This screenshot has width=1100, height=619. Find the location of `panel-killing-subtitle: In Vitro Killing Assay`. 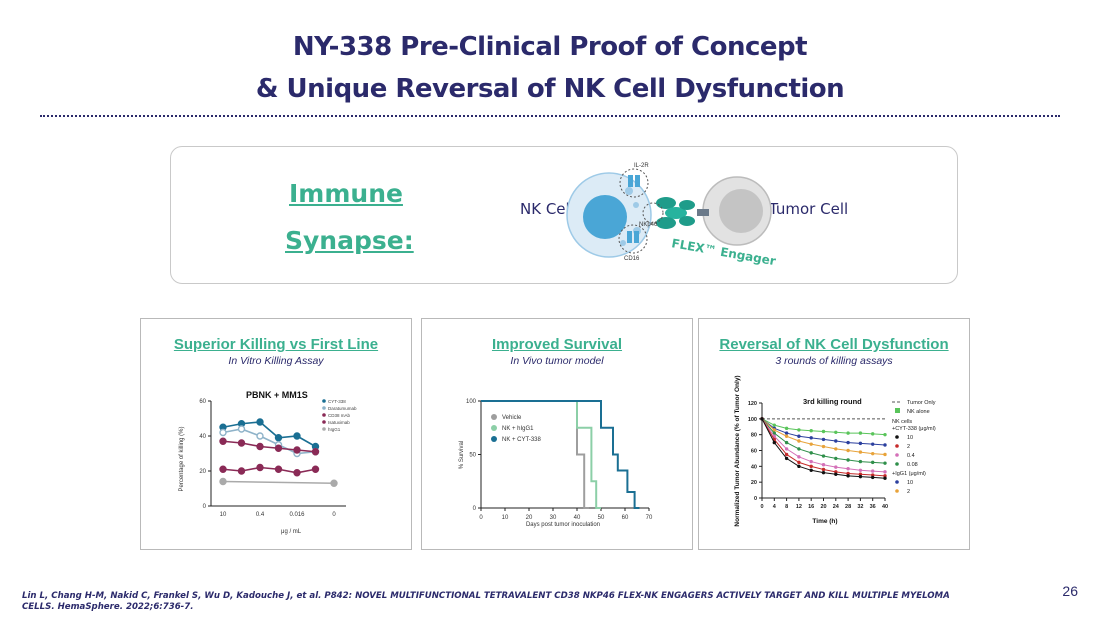

panel-killing-subtitle: In Vitro Killing Assay is located at coordinates (276, 361).